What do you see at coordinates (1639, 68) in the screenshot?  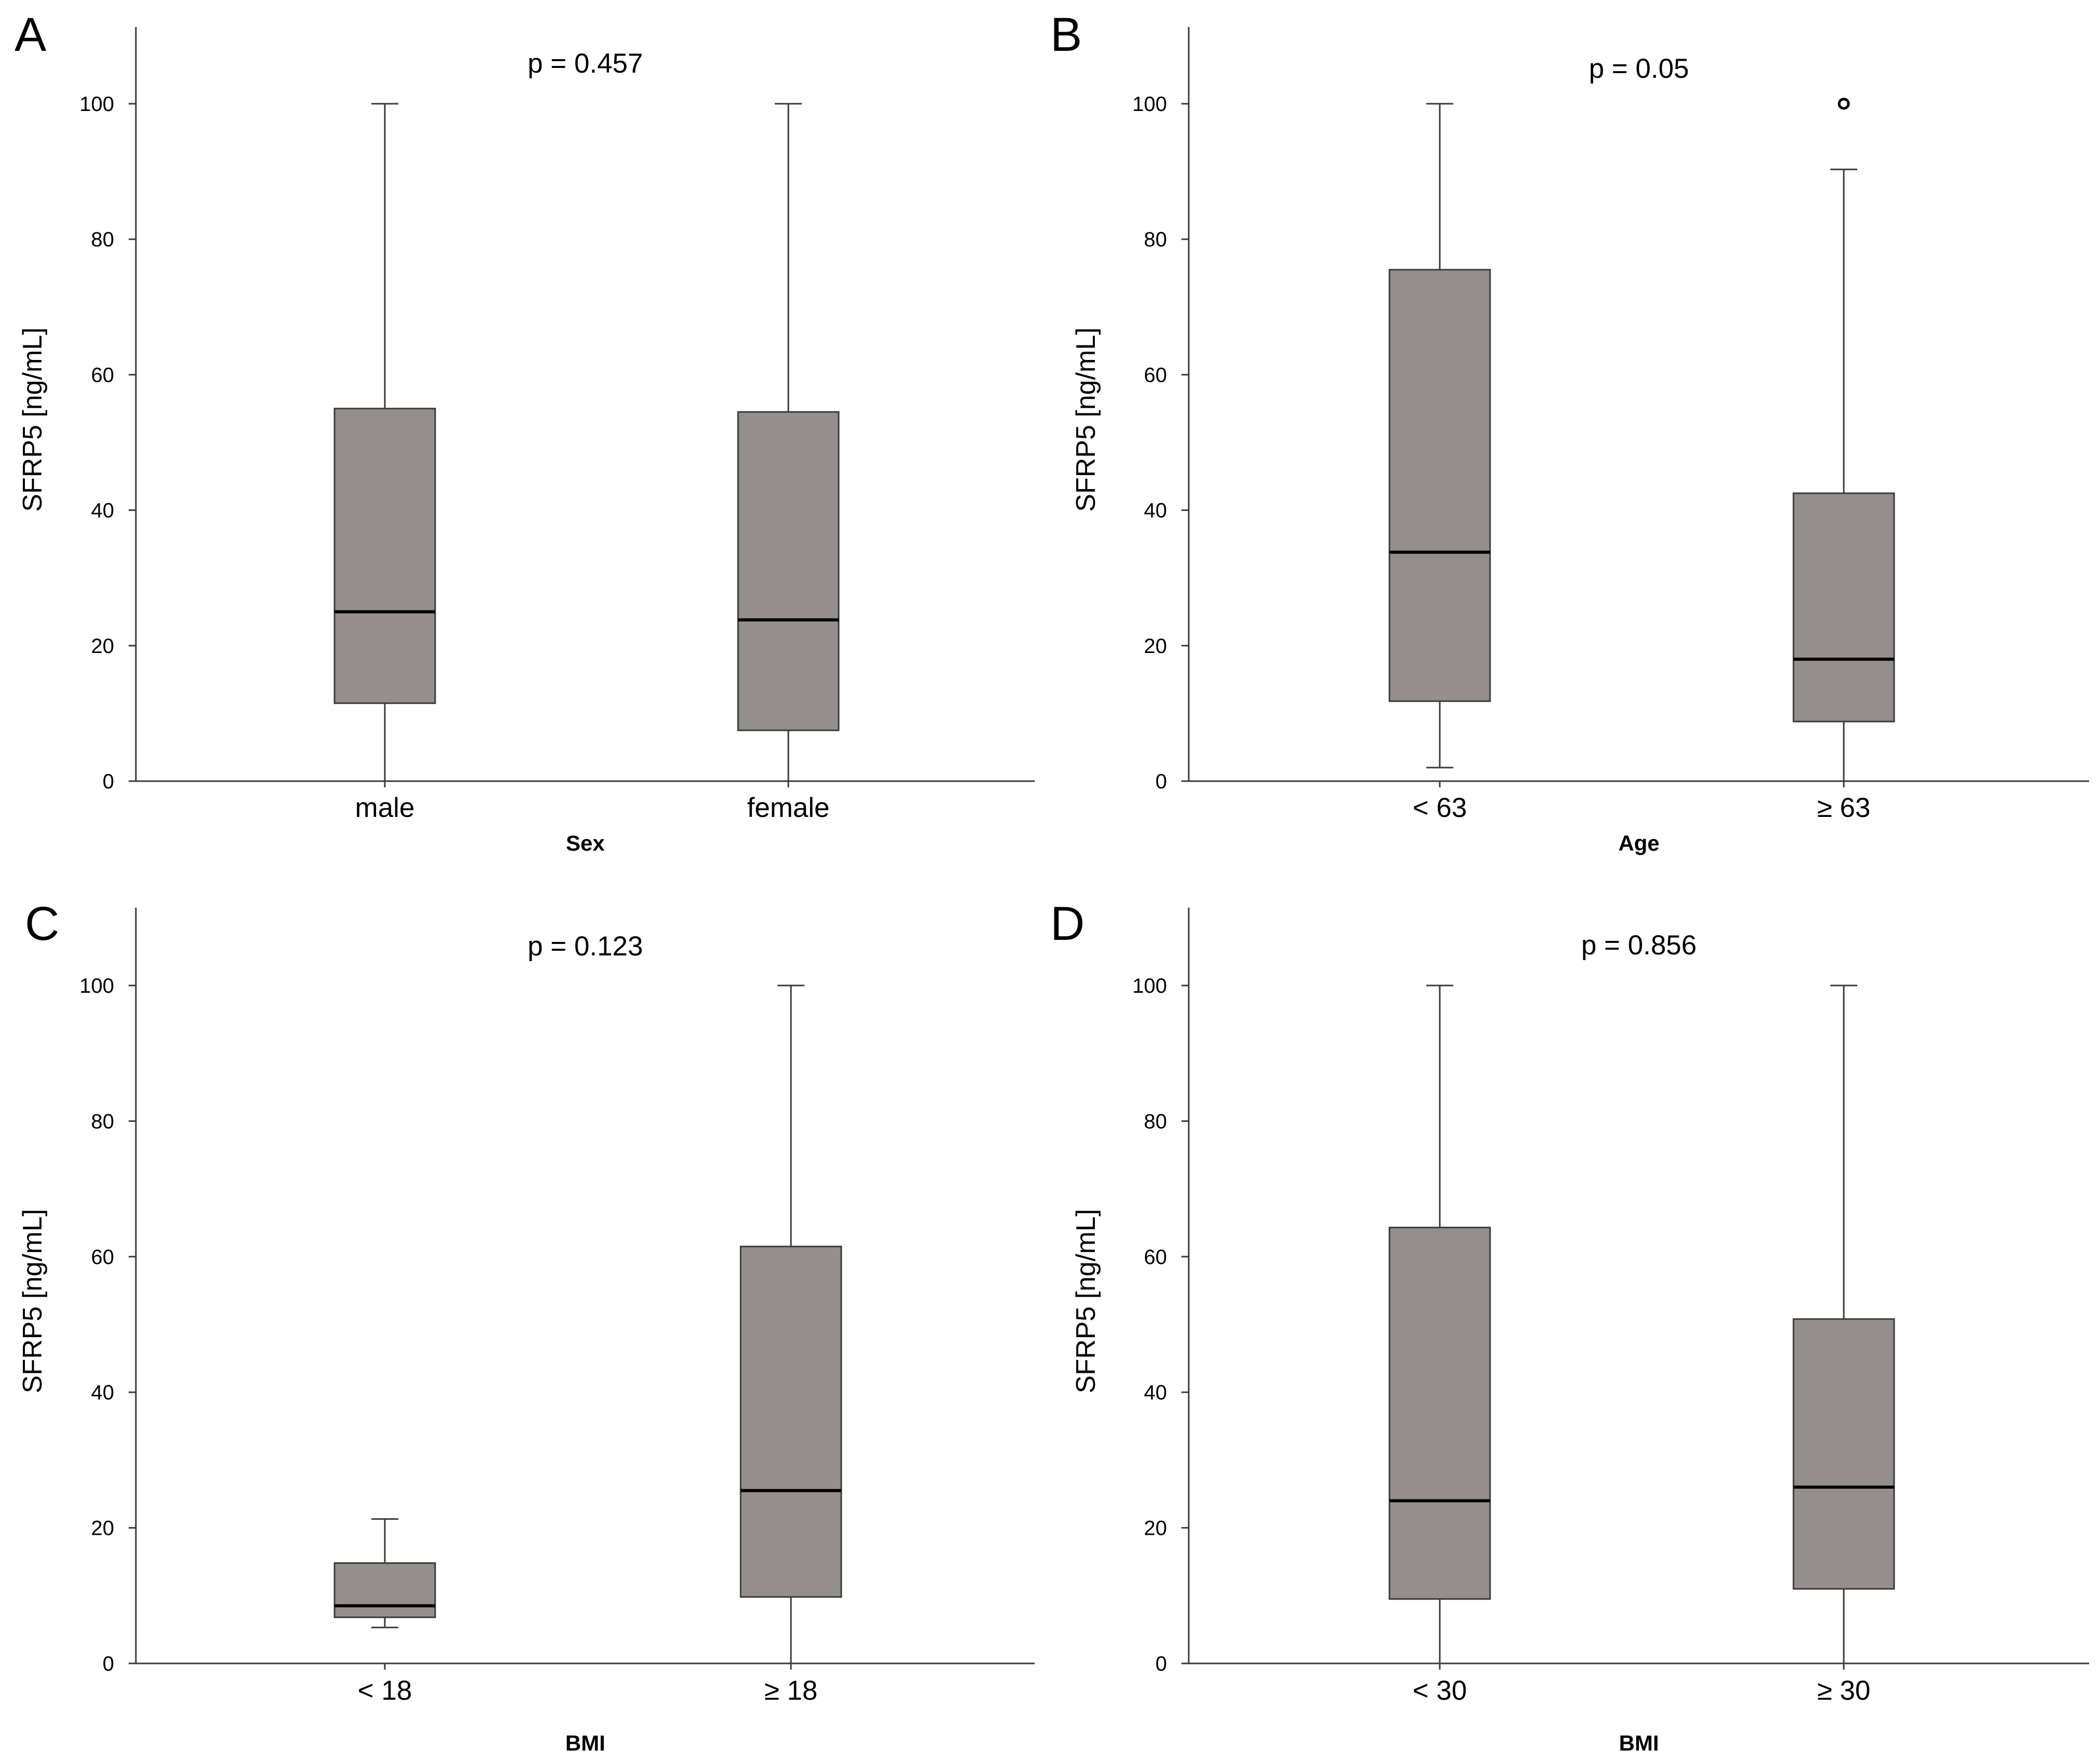 I see `p-value-label: p = 0.05` at bounding box center [1639, 68].